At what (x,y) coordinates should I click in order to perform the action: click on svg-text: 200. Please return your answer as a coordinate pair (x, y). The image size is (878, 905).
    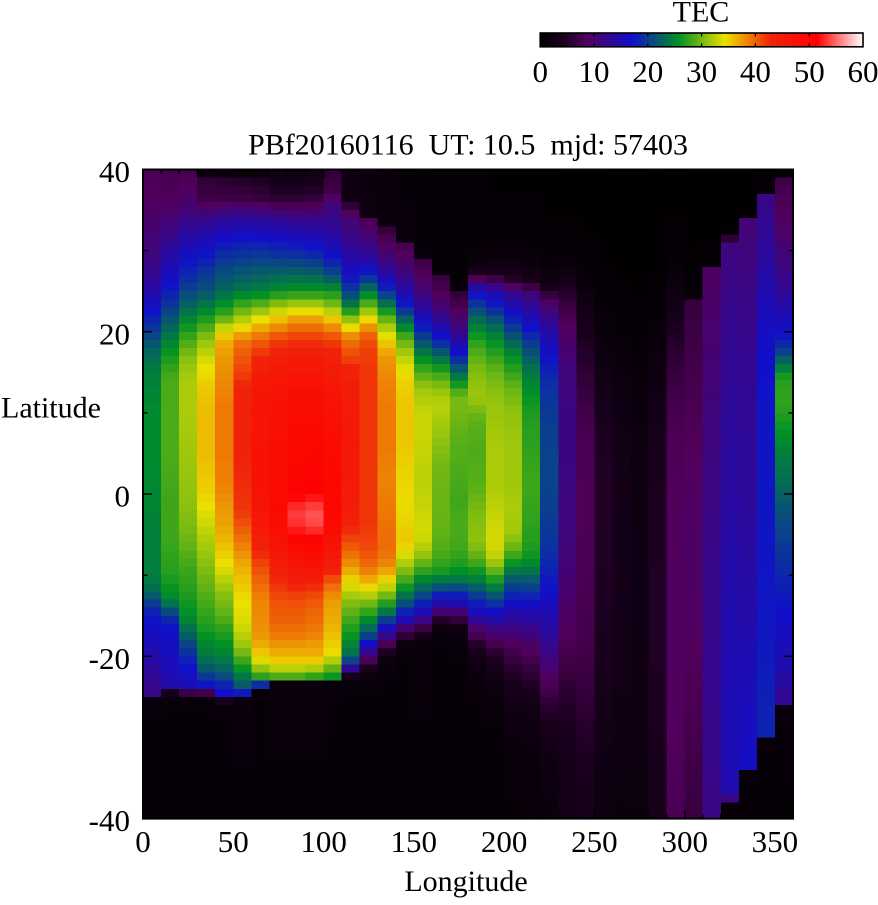
    Looking at the image, I should click on (504, 841).